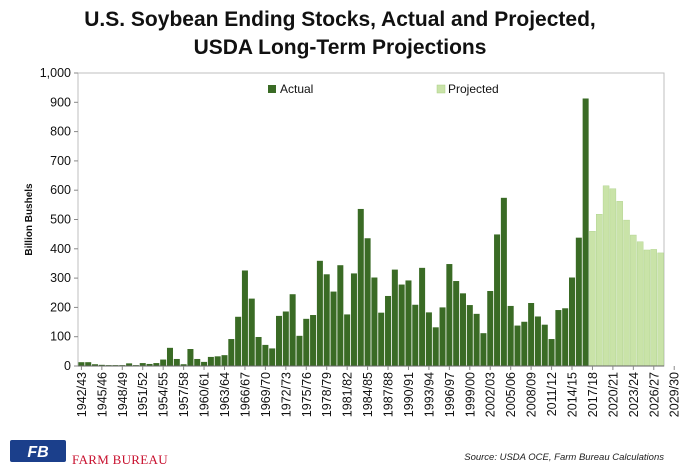 Image resolution: width=680 pixels, height=470 pixels. What do you see at coordinates (552, 394) in the screenshot?
I see `x-tick-label: 2011/12` at bounding box center [552, 394].